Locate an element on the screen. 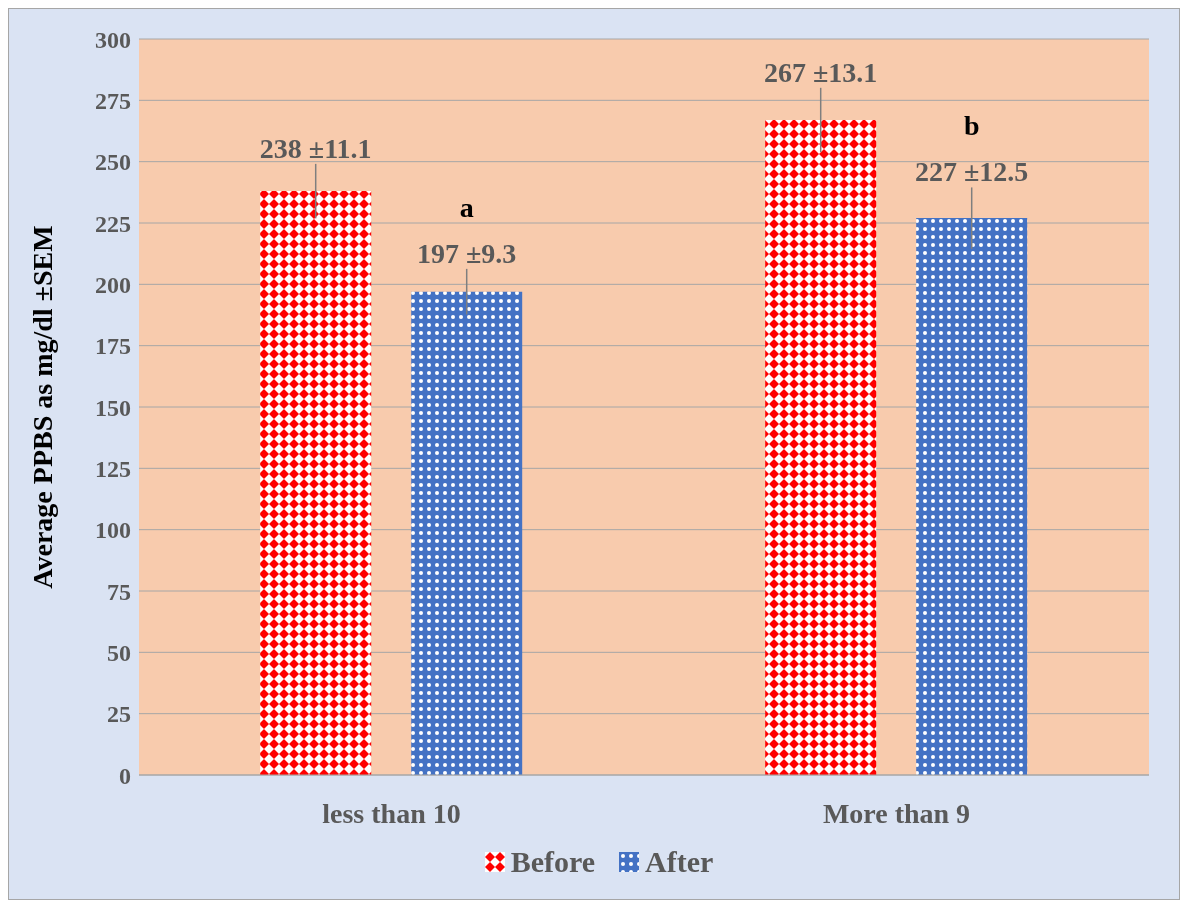 This screenshot has width=1193, height=911. y-tick-label: 275 is located at coordinates (113, 100).